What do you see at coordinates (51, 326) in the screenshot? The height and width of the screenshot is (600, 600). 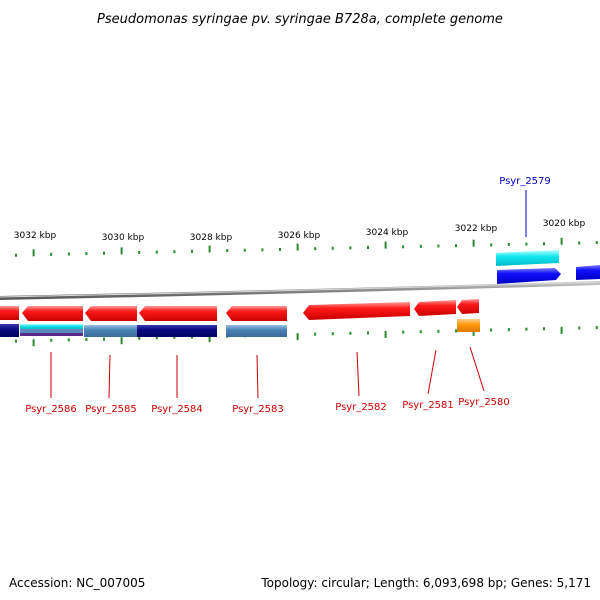 I see `gene-feature-psyr-2586-a` at bounding box center [51, 326].